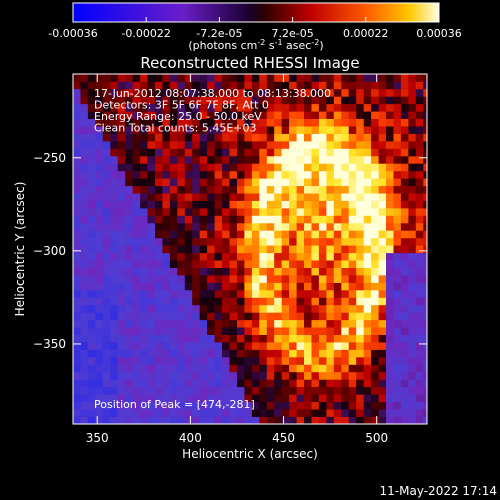 The image size is (500, 500). Describe the element at coordinates (190, 438) in the screenshot. I see `x-tick-label: 400` at that location.